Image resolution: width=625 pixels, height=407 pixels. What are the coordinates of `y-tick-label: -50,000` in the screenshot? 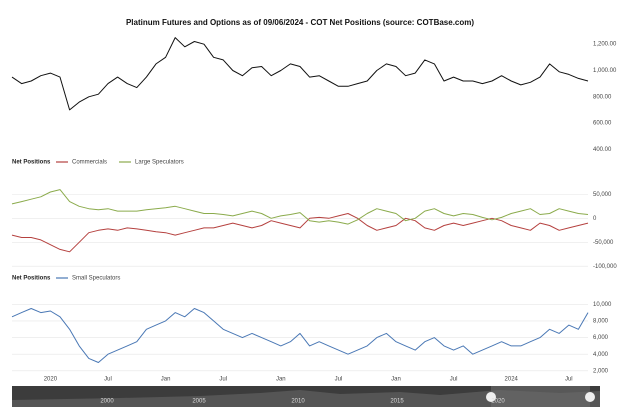 It's located at (603, 243).